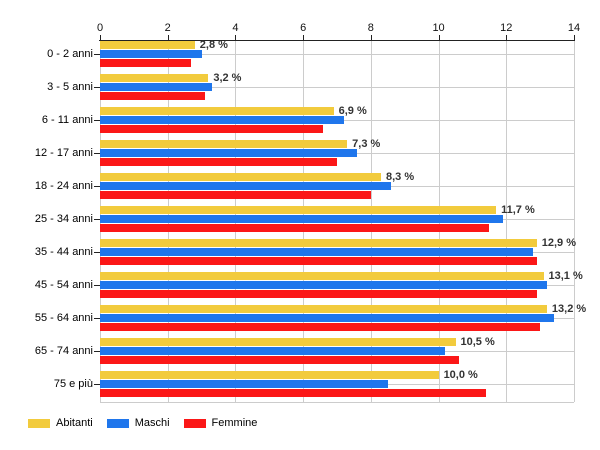 This screenshot has height=450, width=600. What do you see at coordinates (67, 120) in the screenshot?
I see `y-category-label: 6 - 11 anni` at bounding box center [67, 120].